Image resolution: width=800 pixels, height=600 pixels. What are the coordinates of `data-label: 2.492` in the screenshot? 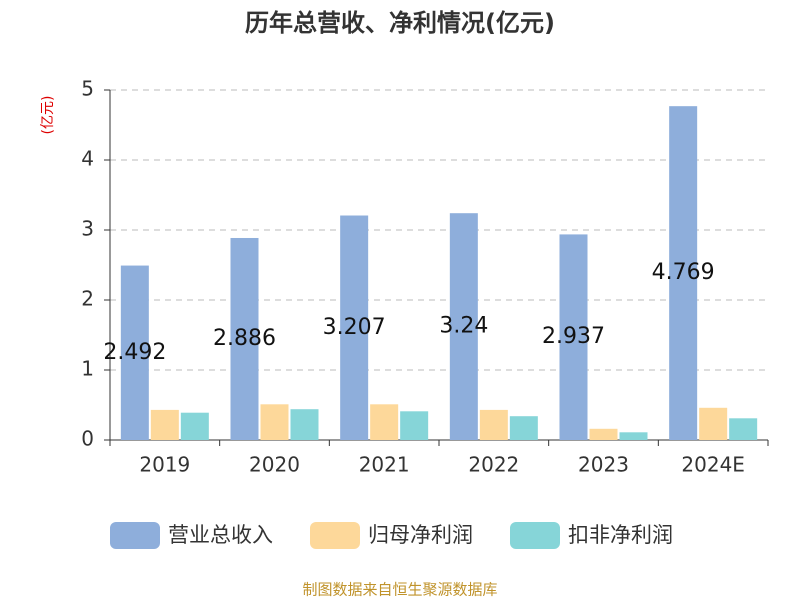 It's located at (134, 352).